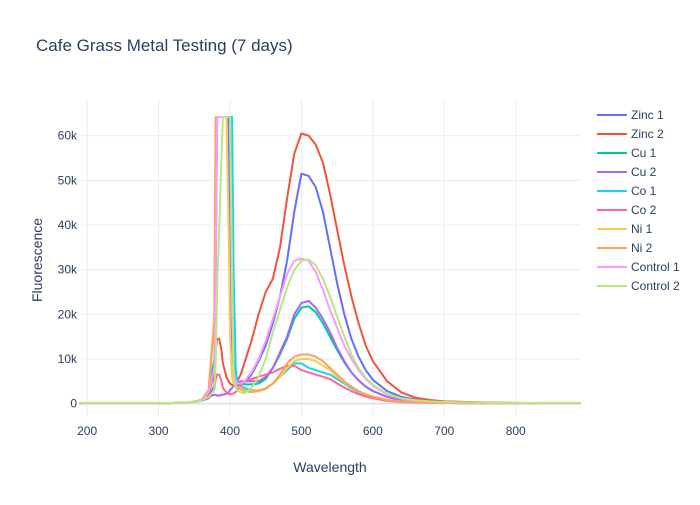  I want to click on legend-label: Zinc 2, so click(647, 134).